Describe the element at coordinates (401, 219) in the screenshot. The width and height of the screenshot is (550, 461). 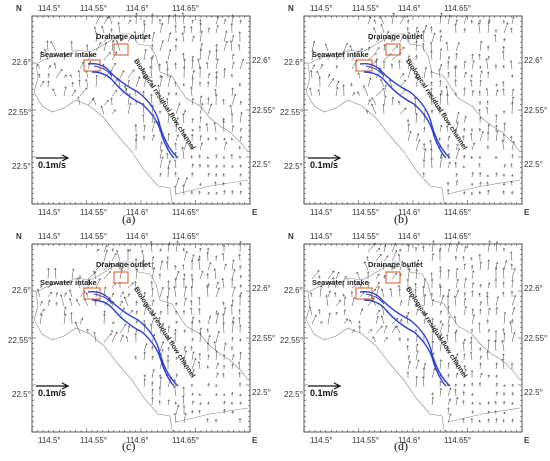
I see `panel-caption: (b)` at that location.